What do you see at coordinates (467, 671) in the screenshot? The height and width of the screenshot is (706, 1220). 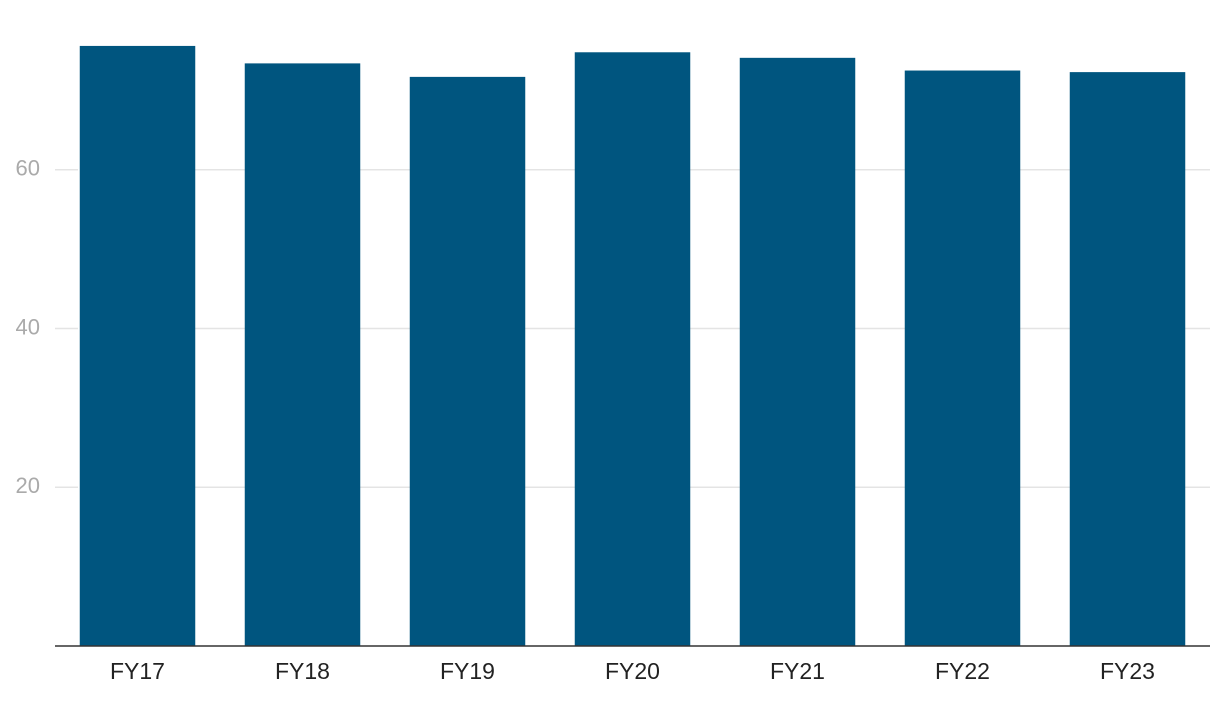 I see `x-tick-label: FY19` at bounding box center [467, 671].